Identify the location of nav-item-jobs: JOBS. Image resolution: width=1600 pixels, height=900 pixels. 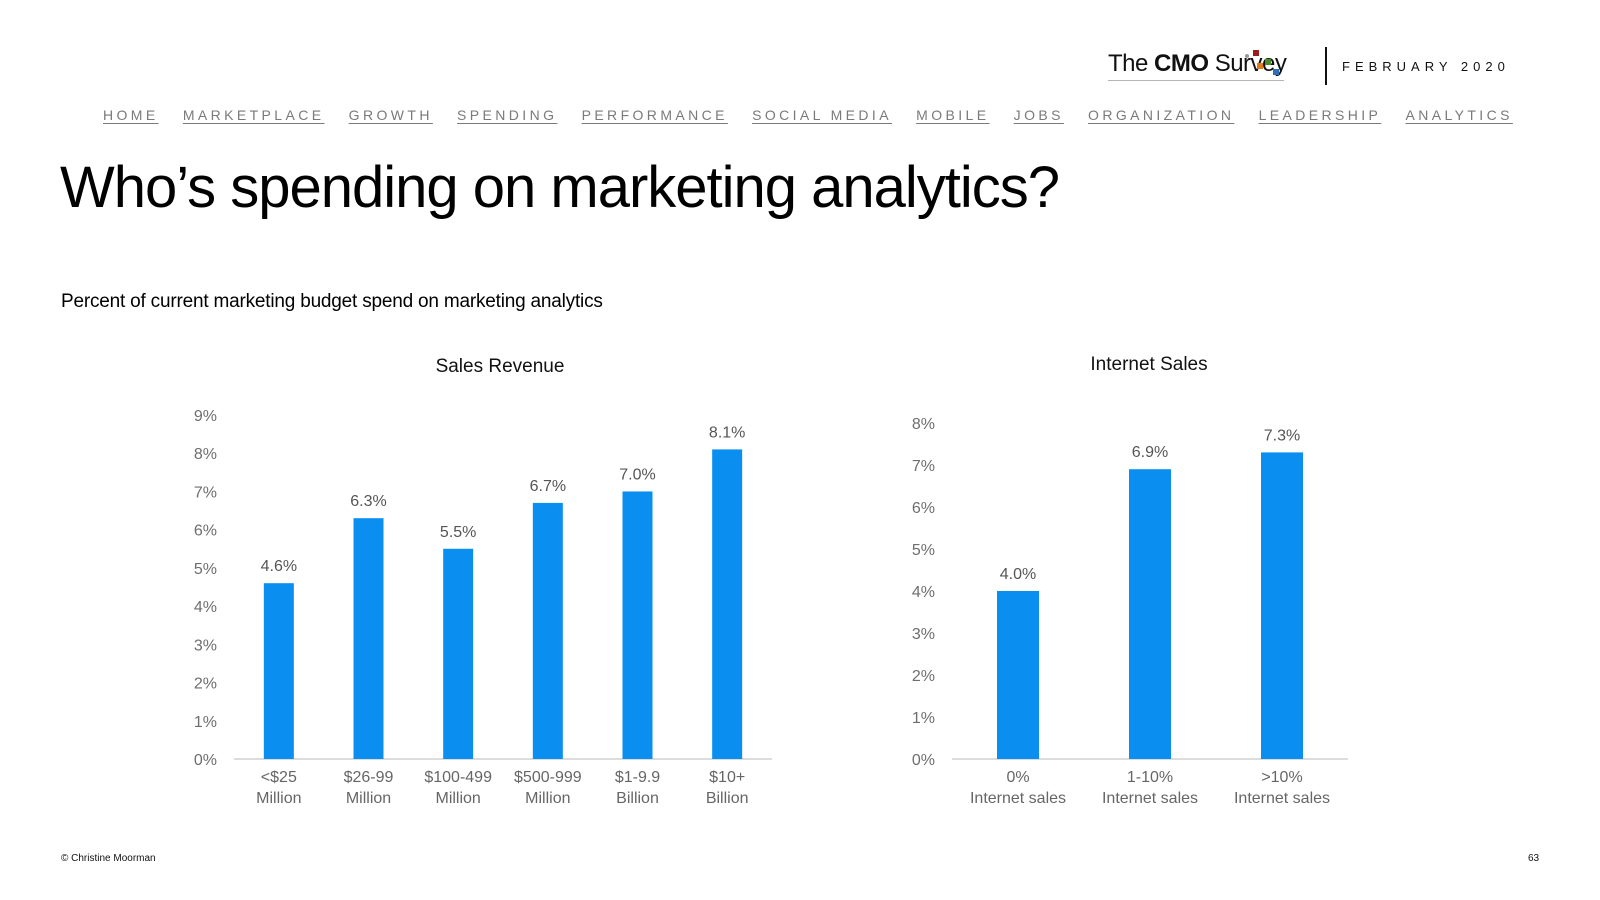
(1038, 115).